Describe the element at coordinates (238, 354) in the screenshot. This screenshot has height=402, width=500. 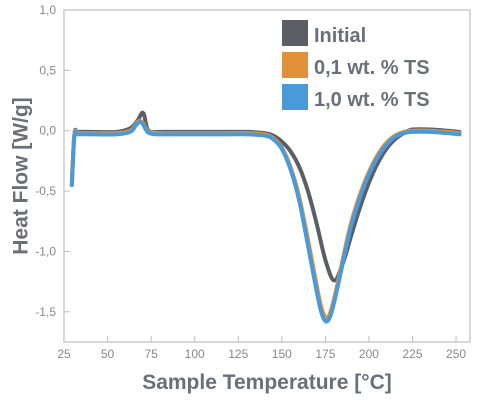
I see `x-tick-label: 125` at that location.